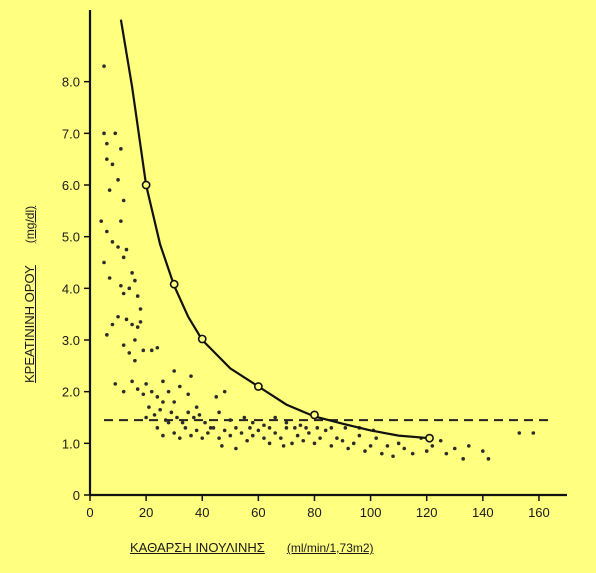  Describe the element at coordinates (89, 512) in the screenshot. I see `x-tick-label: 0` at that location.